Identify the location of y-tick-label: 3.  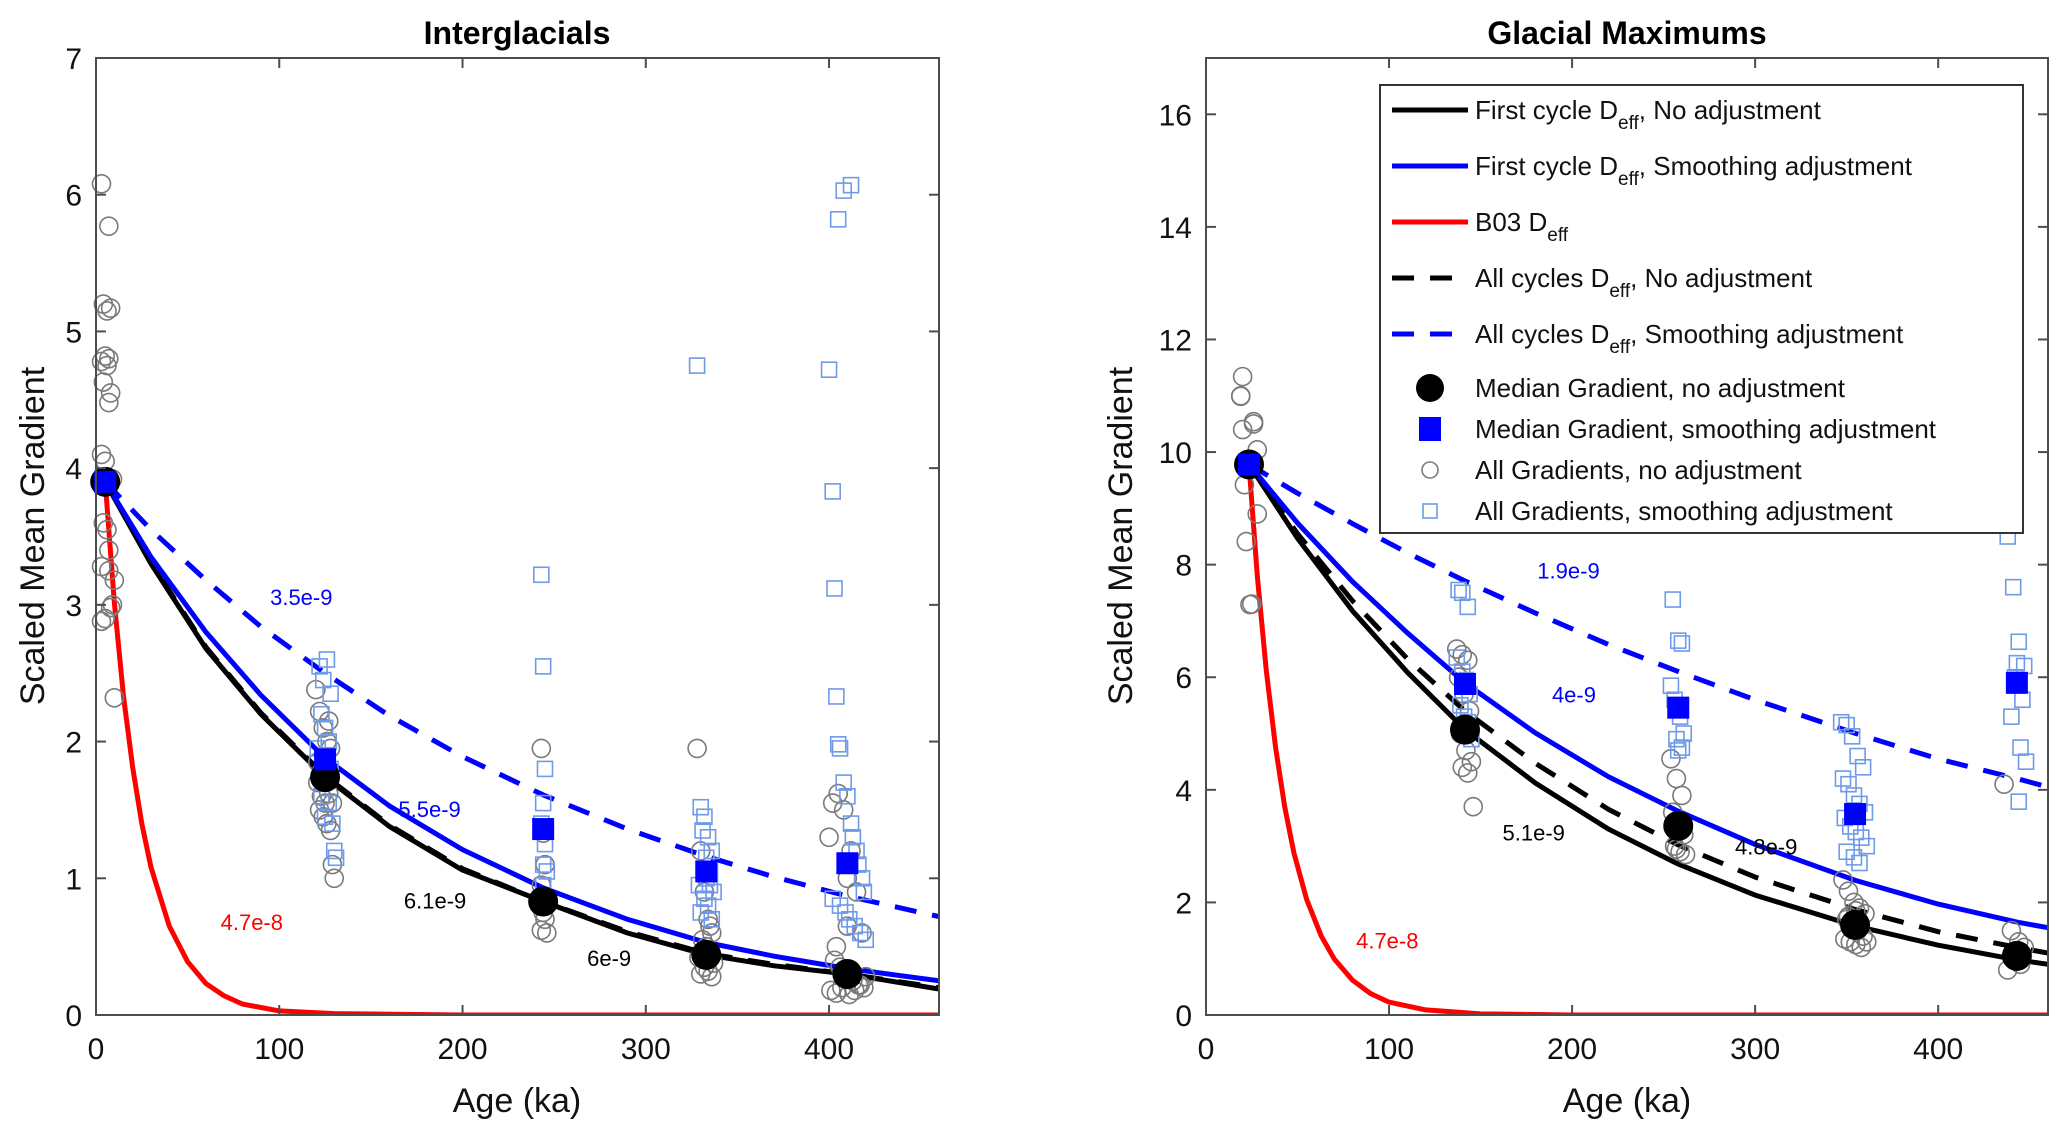
(73, 606).